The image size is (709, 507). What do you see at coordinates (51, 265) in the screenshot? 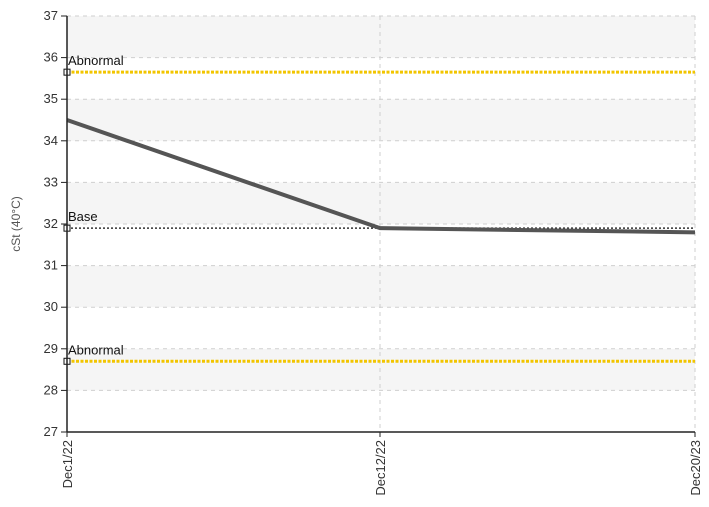
I see `y-tick-label: 31` at bounding box center [51, 265].